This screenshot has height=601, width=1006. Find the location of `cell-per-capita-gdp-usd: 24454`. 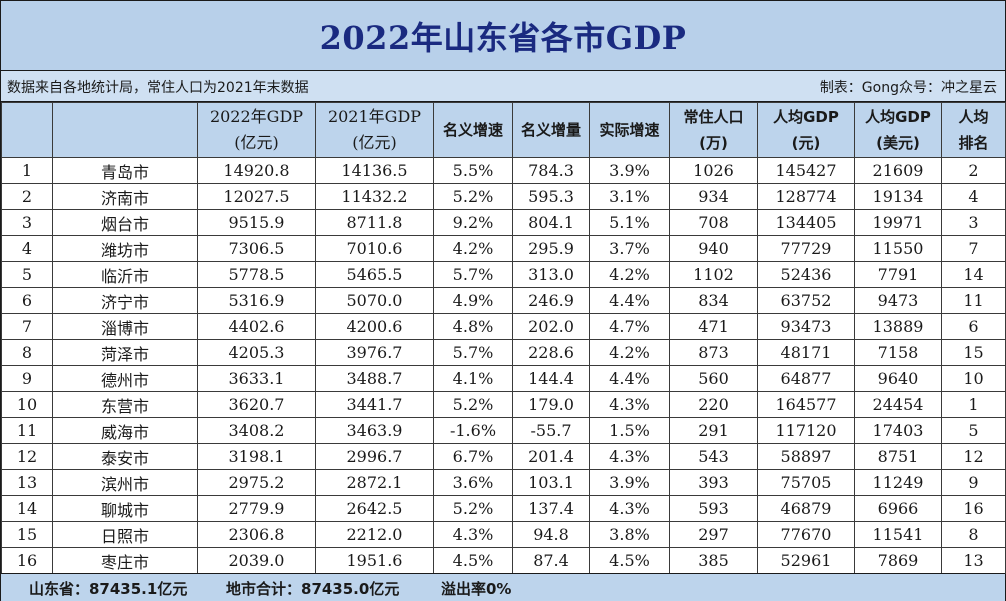

cell-per-capita-gdp-usd: 24454 is located at coordinates (898, 404).